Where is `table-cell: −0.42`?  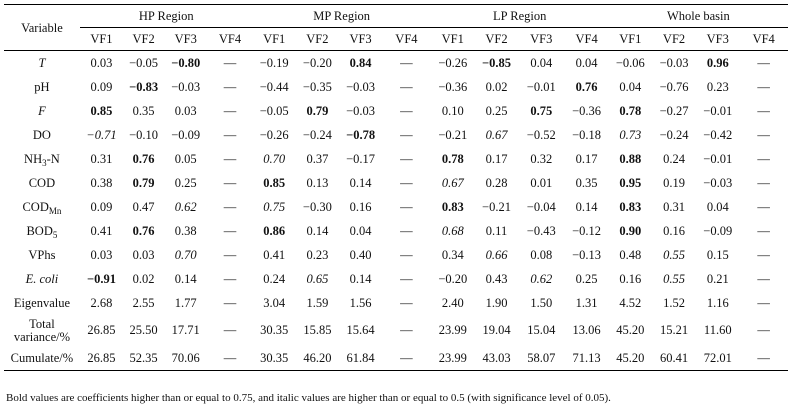
table-cell: −0.42 is located at coordinates (718, 135).